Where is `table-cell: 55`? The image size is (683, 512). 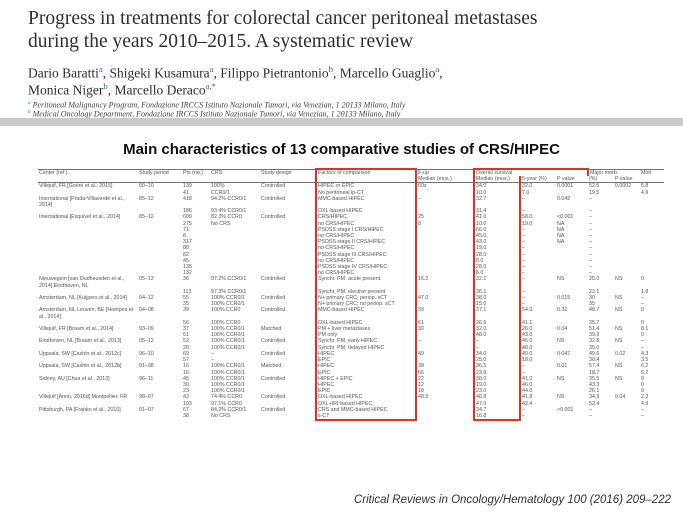 table-cell: 55 is located at coordinates (186, 298).